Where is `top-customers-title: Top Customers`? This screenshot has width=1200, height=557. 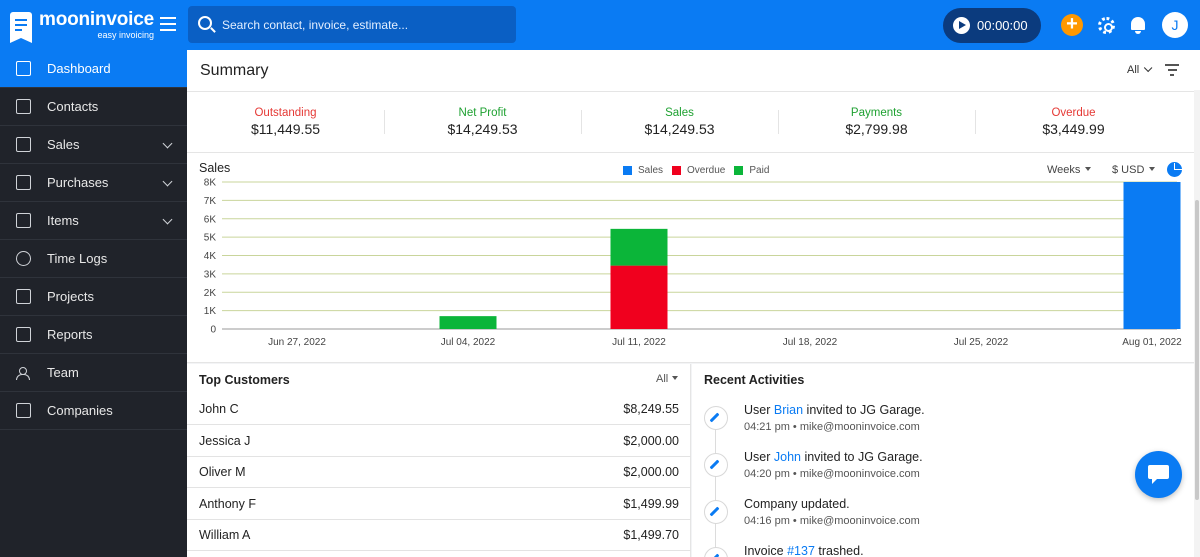 top-customers-title: Top Customers is located at coordinates (244, 380).